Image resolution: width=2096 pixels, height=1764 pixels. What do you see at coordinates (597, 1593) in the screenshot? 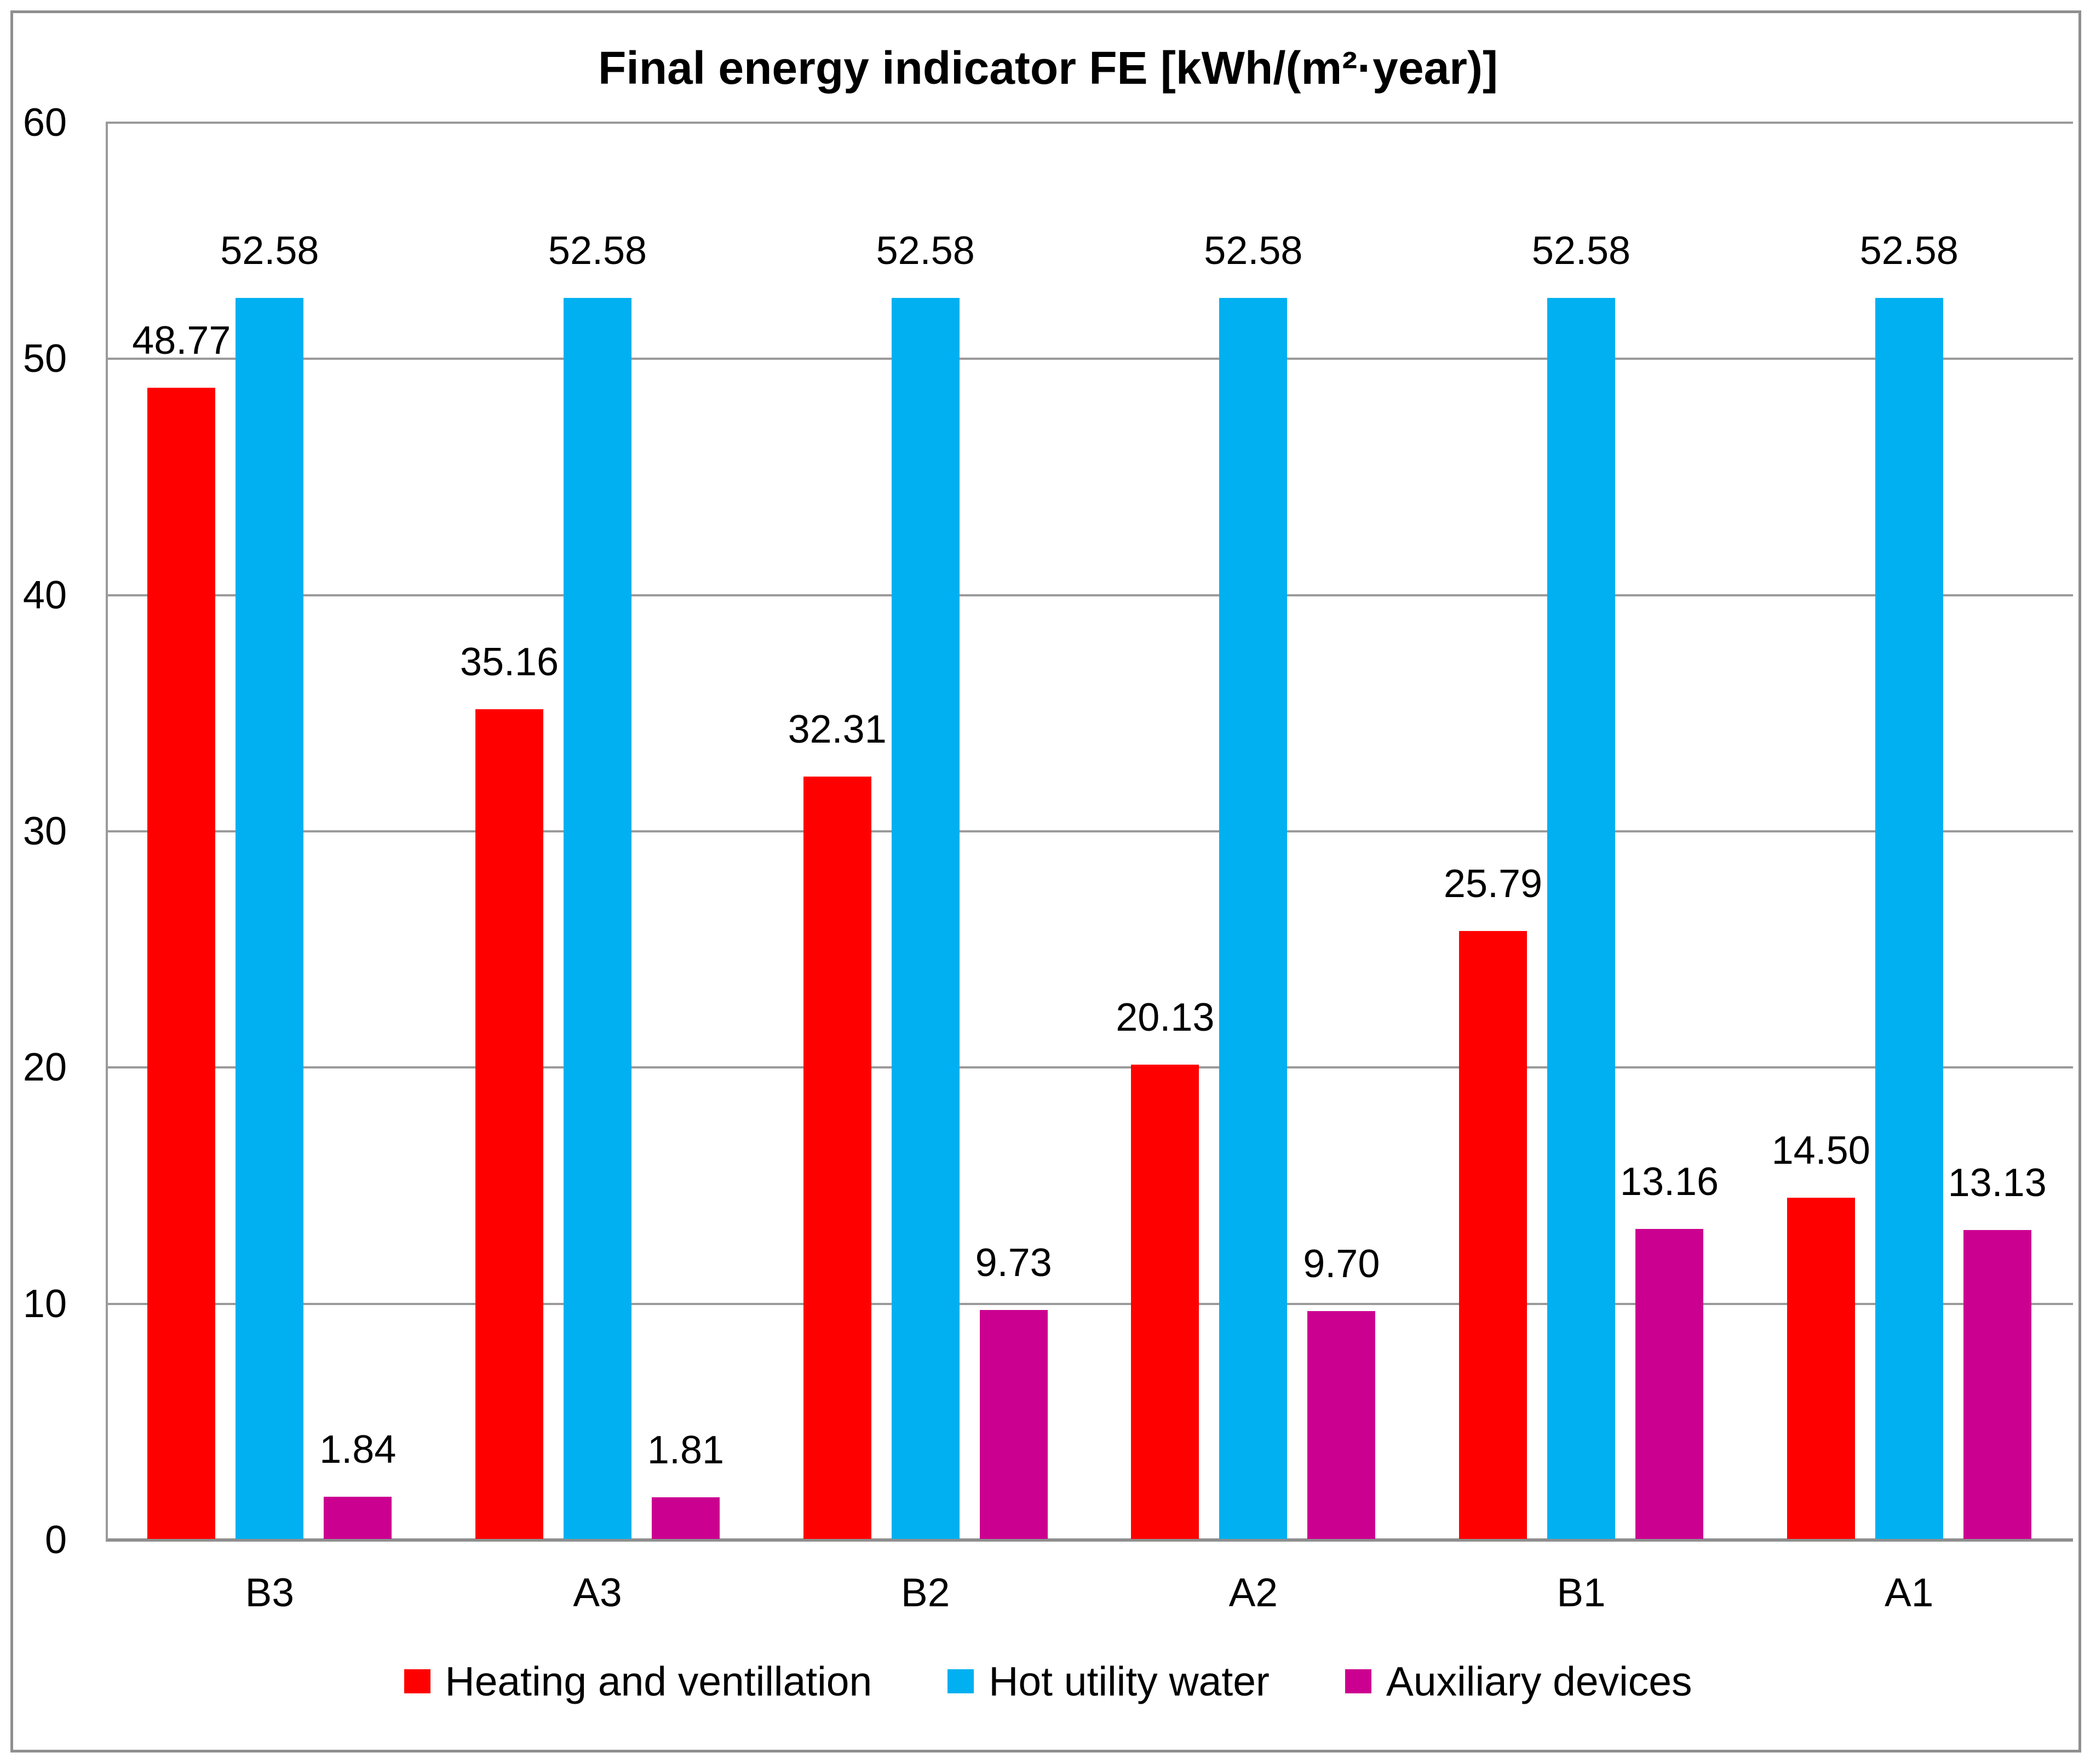
I see `category-label-A3: A3` at bounding box center [597, 1593].